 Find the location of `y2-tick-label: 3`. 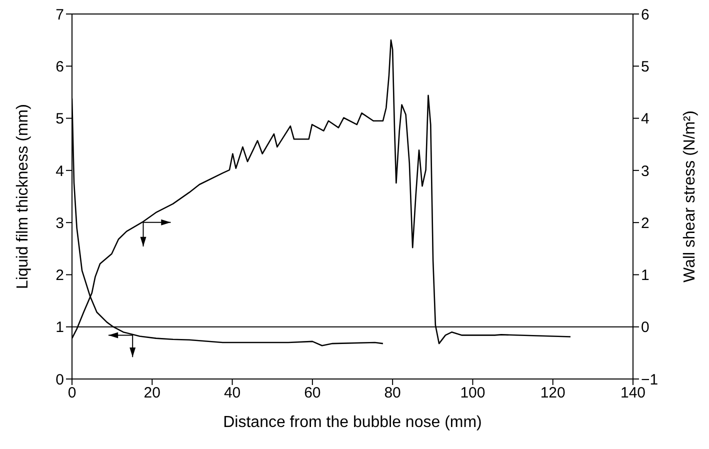

y2-tick-label: 3 is located at coordinates (645, 171).